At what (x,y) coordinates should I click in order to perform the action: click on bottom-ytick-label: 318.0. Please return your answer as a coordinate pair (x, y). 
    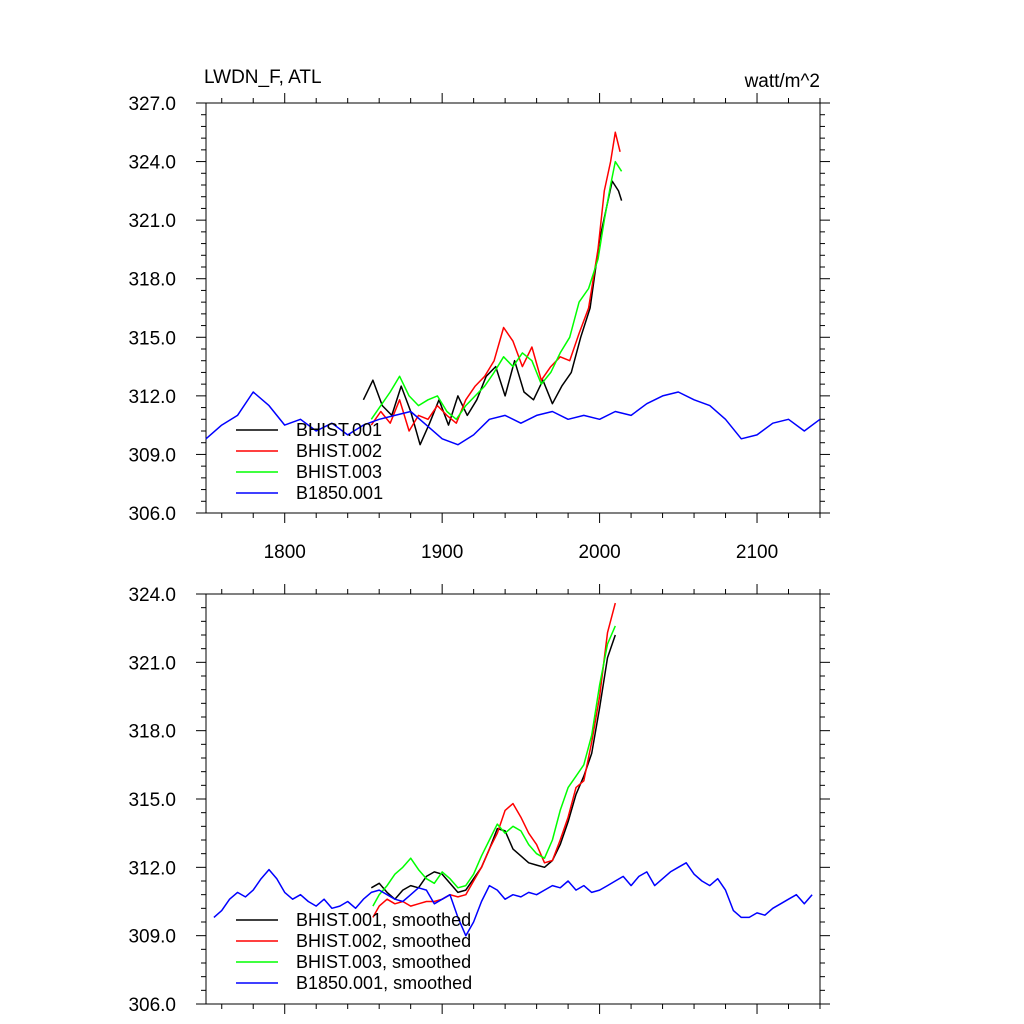
    Looking at the image, I should click on (152, 732).